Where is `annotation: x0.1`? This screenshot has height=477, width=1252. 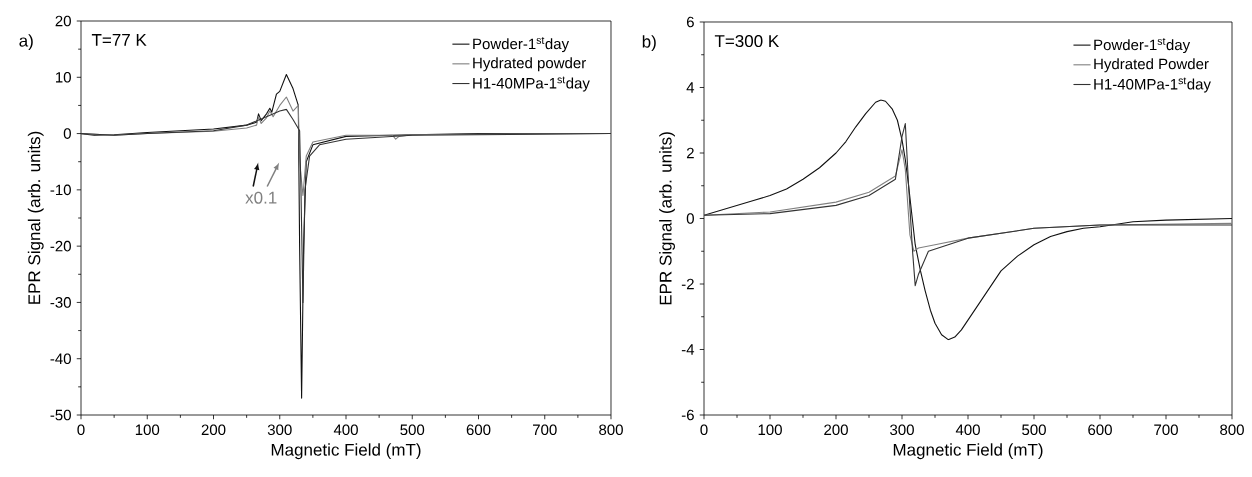 annotation: x0.1 is located at coordinates (261, 197).